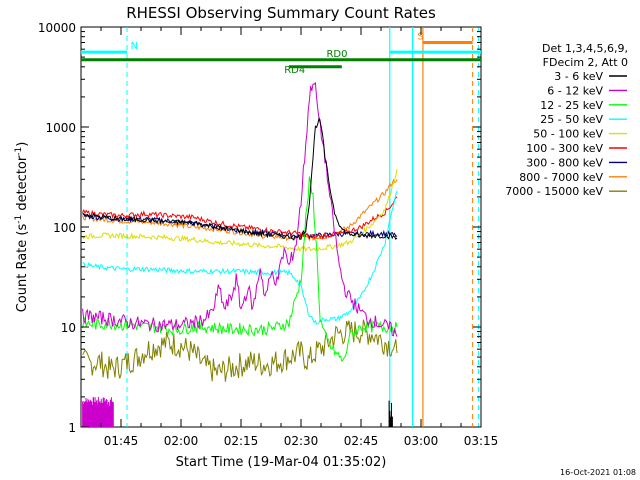  What do you see at coordinates (241, 441) in the screenshot?
I see `x-tick-label-2: 02:15` at bounding box center [241, 441].